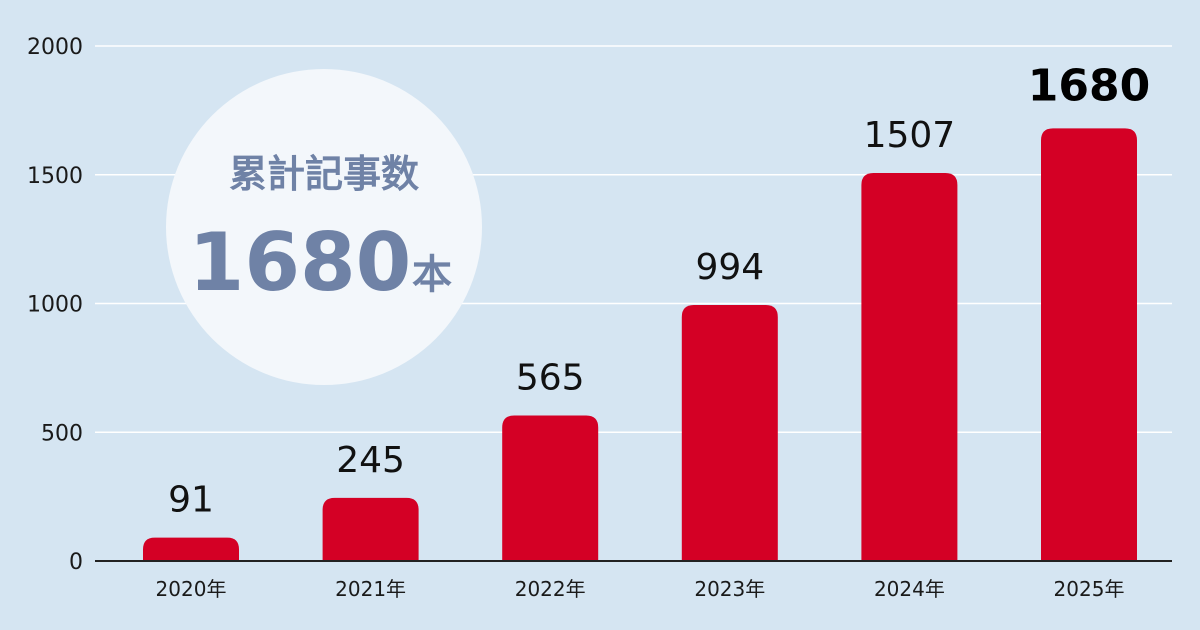 The width and height of the screenshot is (1200, 630). What do you see at coordinates (55, 47) in the screenshot?
I see `y-tick-label: 2000` at bounding box center [55, 47].